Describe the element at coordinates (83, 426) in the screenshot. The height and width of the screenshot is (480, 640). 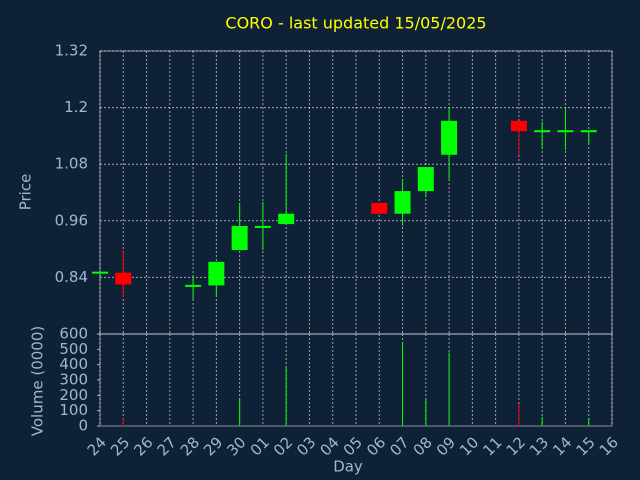
I see `volume-tick-label: 0` at that location.